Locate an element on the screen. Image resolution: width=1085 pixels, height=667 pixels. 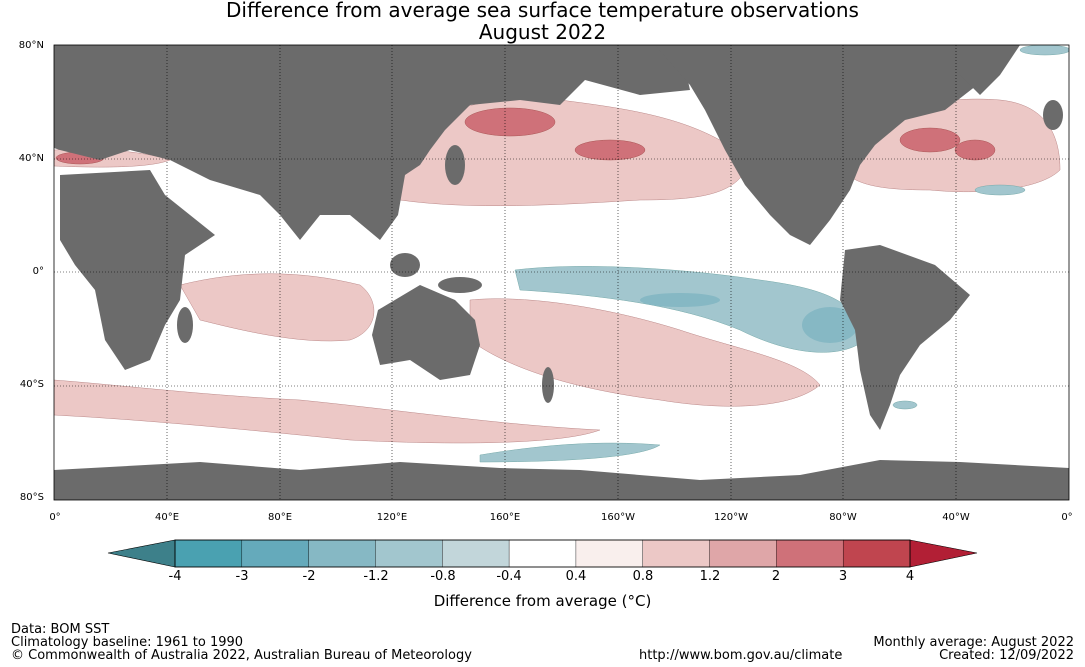
colorbar-tick-label: -0.4 is located at coordinates (509, 576).